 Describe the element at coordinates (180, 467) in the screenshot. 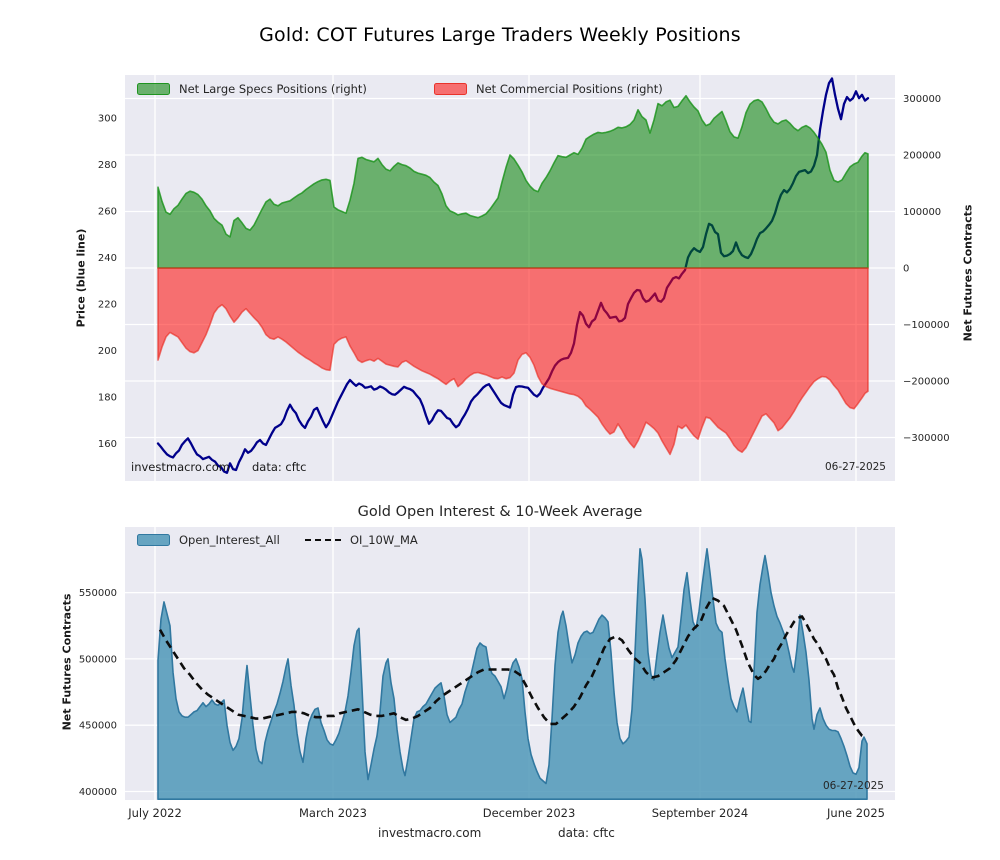

I see `top-watermark: investmacro.com` at that location.